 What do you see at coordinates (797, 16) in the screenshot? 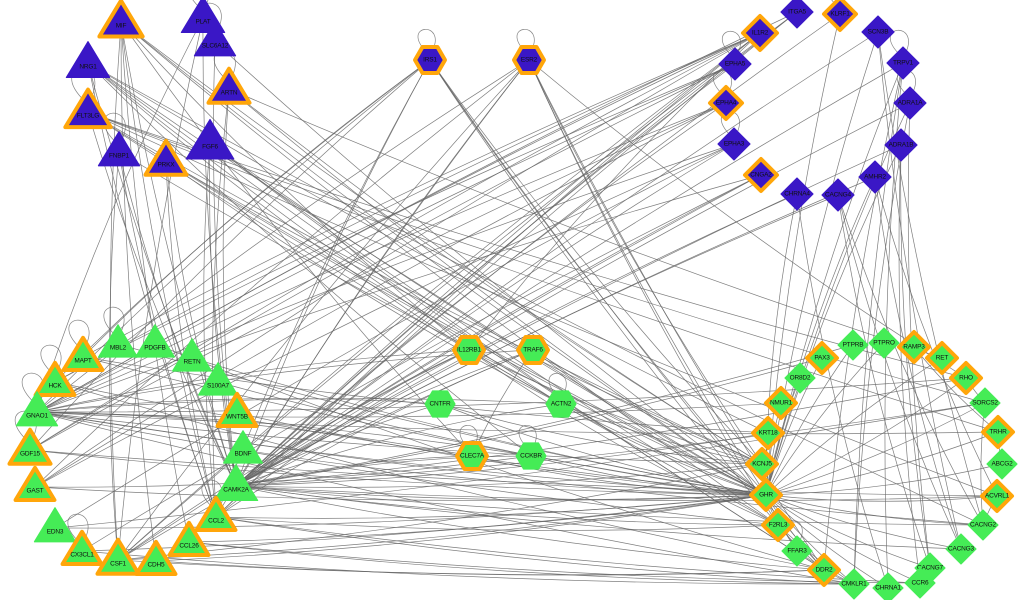
I see `network-node-itga5: ITGA5` at bounding box center [797, 16].